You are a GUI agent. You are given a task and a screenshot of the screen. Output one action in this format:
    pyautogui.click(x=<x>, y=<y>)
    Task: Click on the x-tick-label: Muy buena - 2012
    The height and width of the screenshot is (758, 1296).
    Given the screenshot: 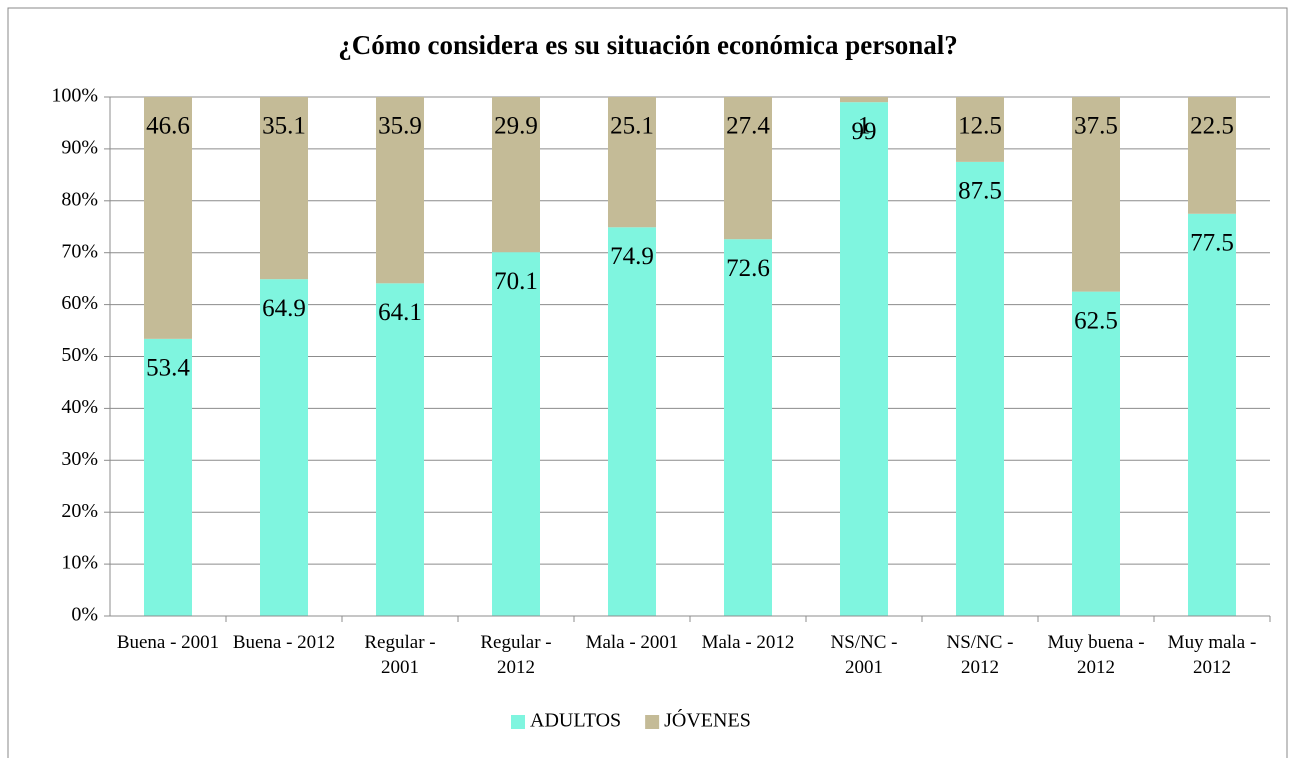 What is the action you would take?
    pyautogui.click(x=1096, y=655)
    